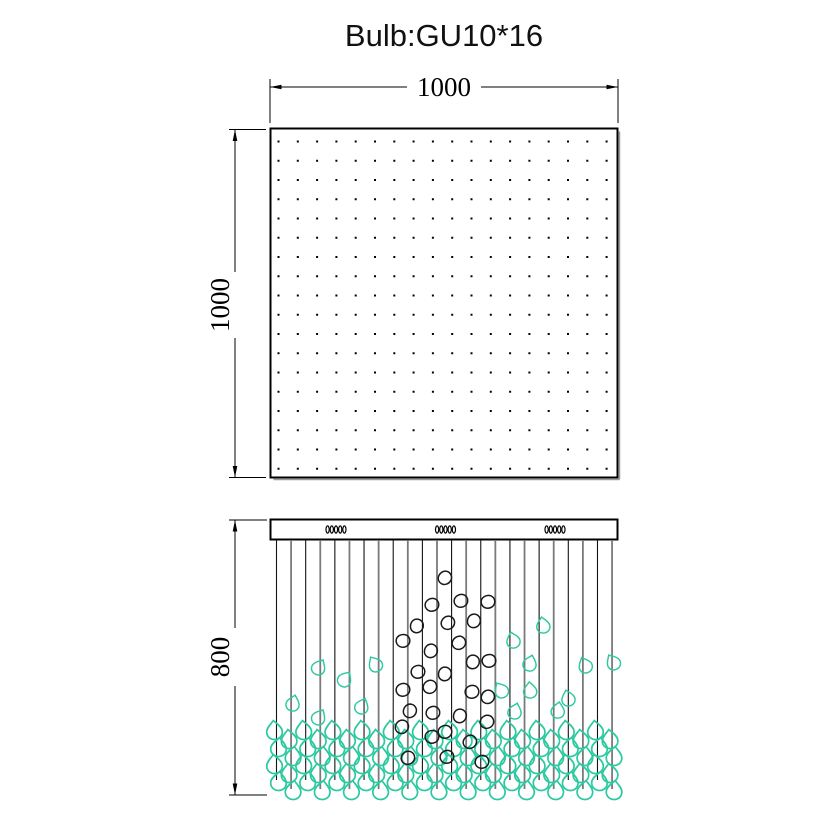 This screenshot has width=840, height=840. I want to click on front-view, so click(444, 660).